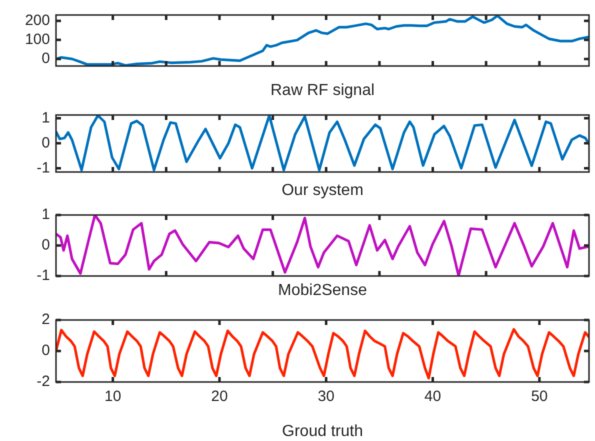  I want to click on x-axis-title: Mobi2Sense, so click(323, 290).